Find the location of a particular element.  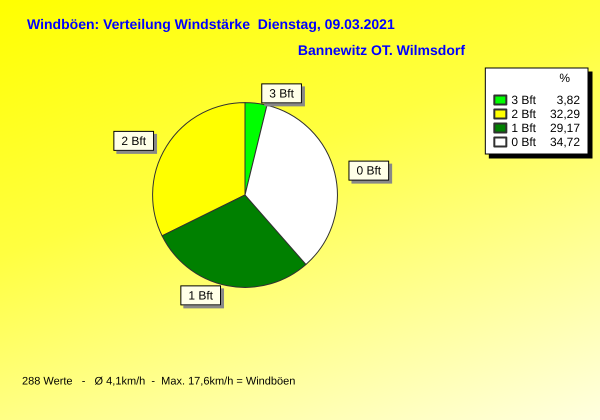

chart-title: Windböen: Verteilung Windstärke Dienstag, 09.03.2021 is located at coordinates (211, 24).